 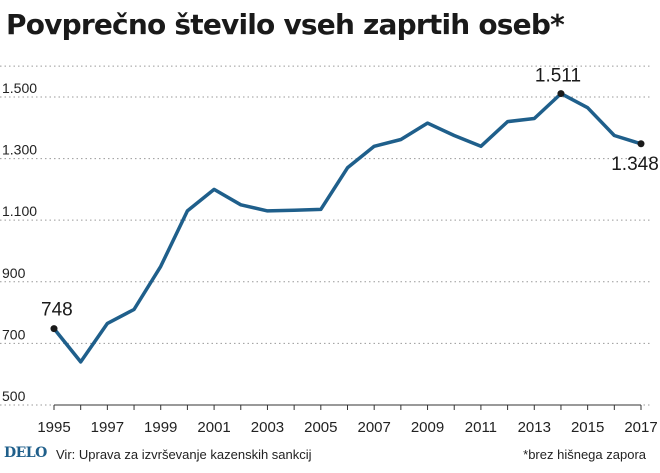 What do you see at coordinates (19, 211) in the screenshot?
I see `y-tick-label: 1.100` at bounding box center [19, 211].